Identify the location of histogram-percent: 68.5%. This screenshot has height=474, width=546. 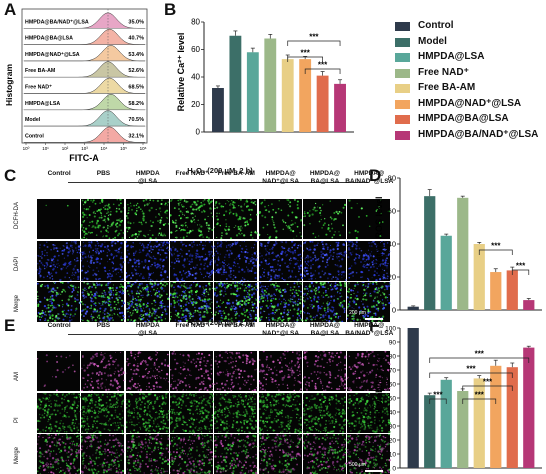
(136, 88).